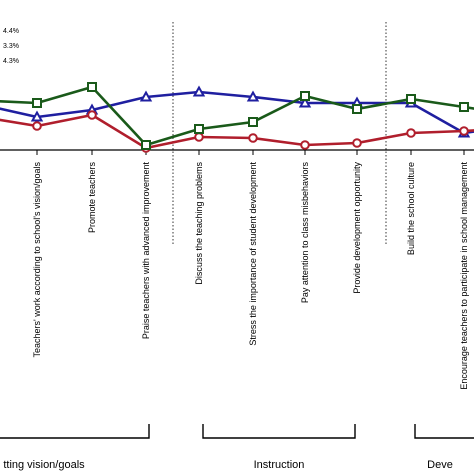 Image resolution: width=474 pixels, height=474 pixels. What do you see at coordinates (305, 233) in the screenshot?
I see `x-tick-label: Pay attention to class misbehaviors` at bounding box center [305, 233].